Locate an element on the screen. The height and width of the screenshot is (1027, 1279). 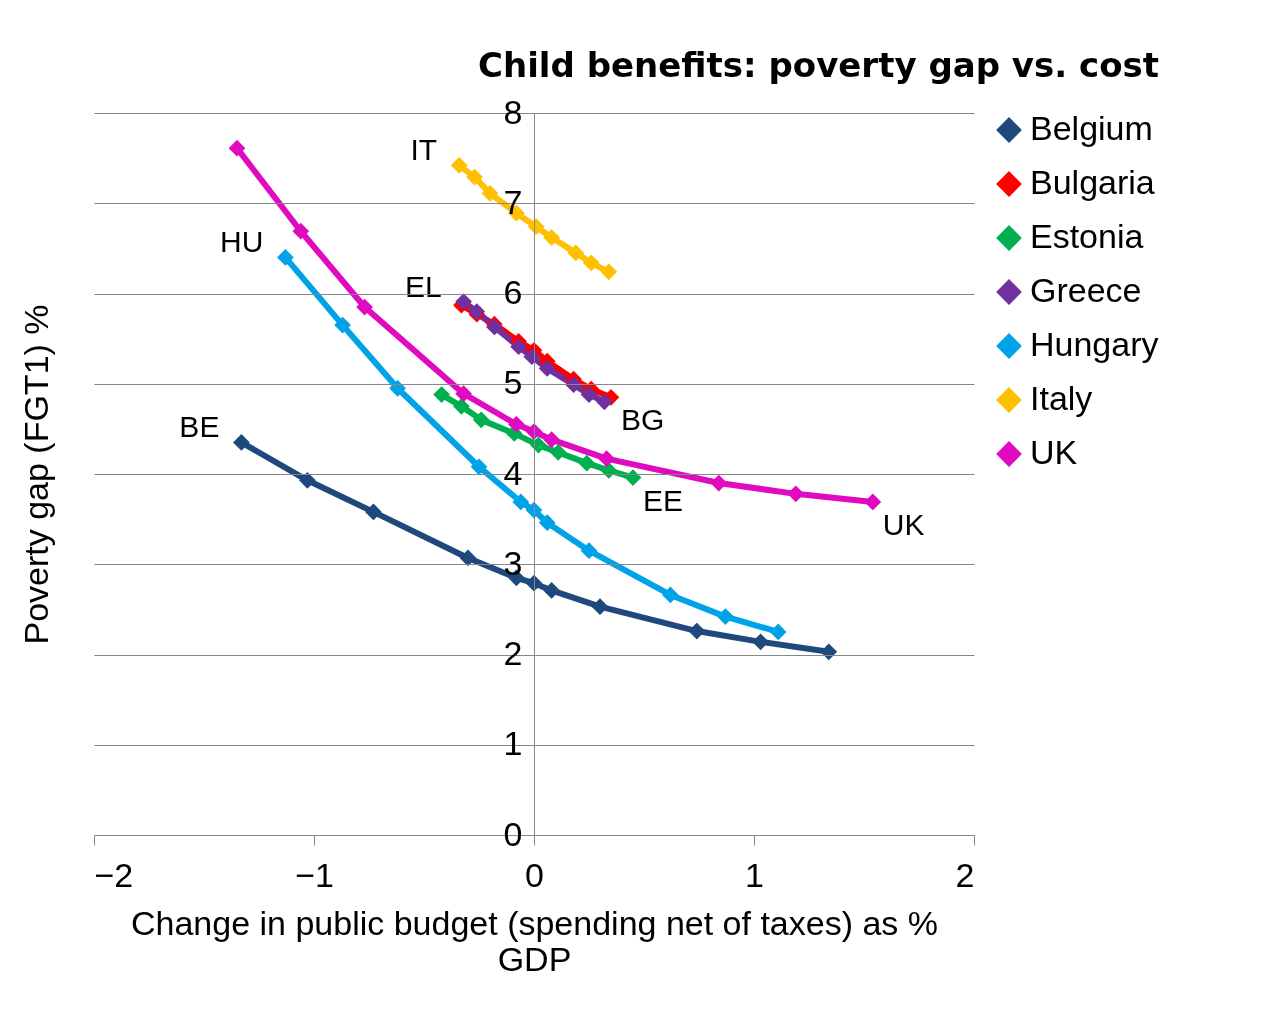
y-tick-label: 6 is located at coordinates (513, 292).